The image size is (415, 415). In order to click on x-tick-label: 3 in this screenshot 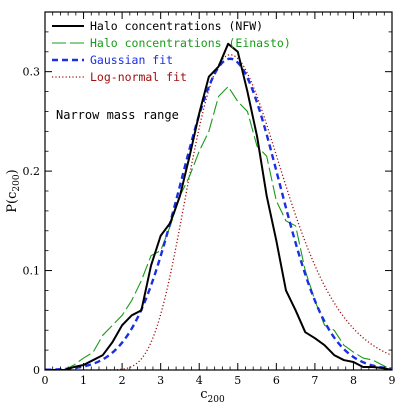, I will do `click(160, 380)`.